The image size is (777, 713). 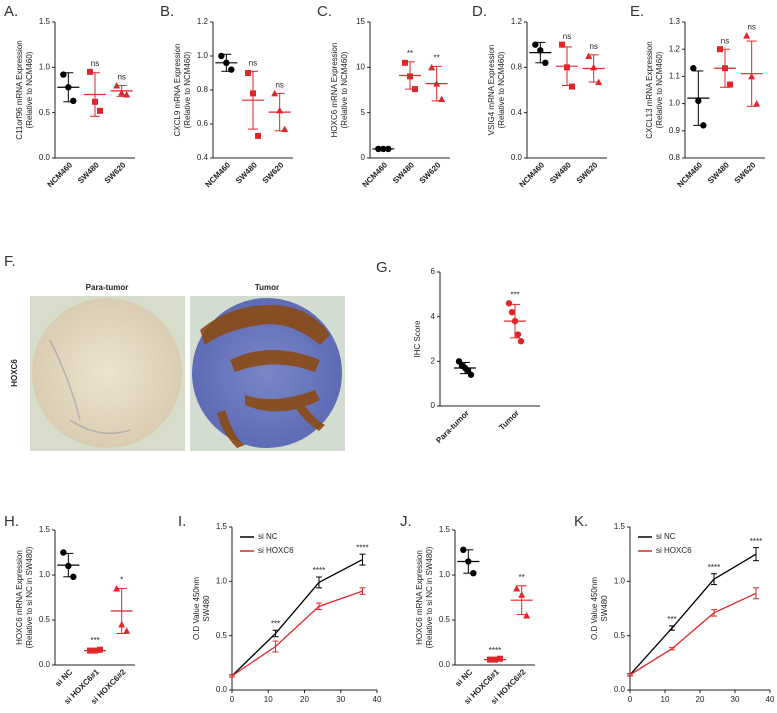 I want to click on y-tick-label: 0.6, so click(x=203, y=123).